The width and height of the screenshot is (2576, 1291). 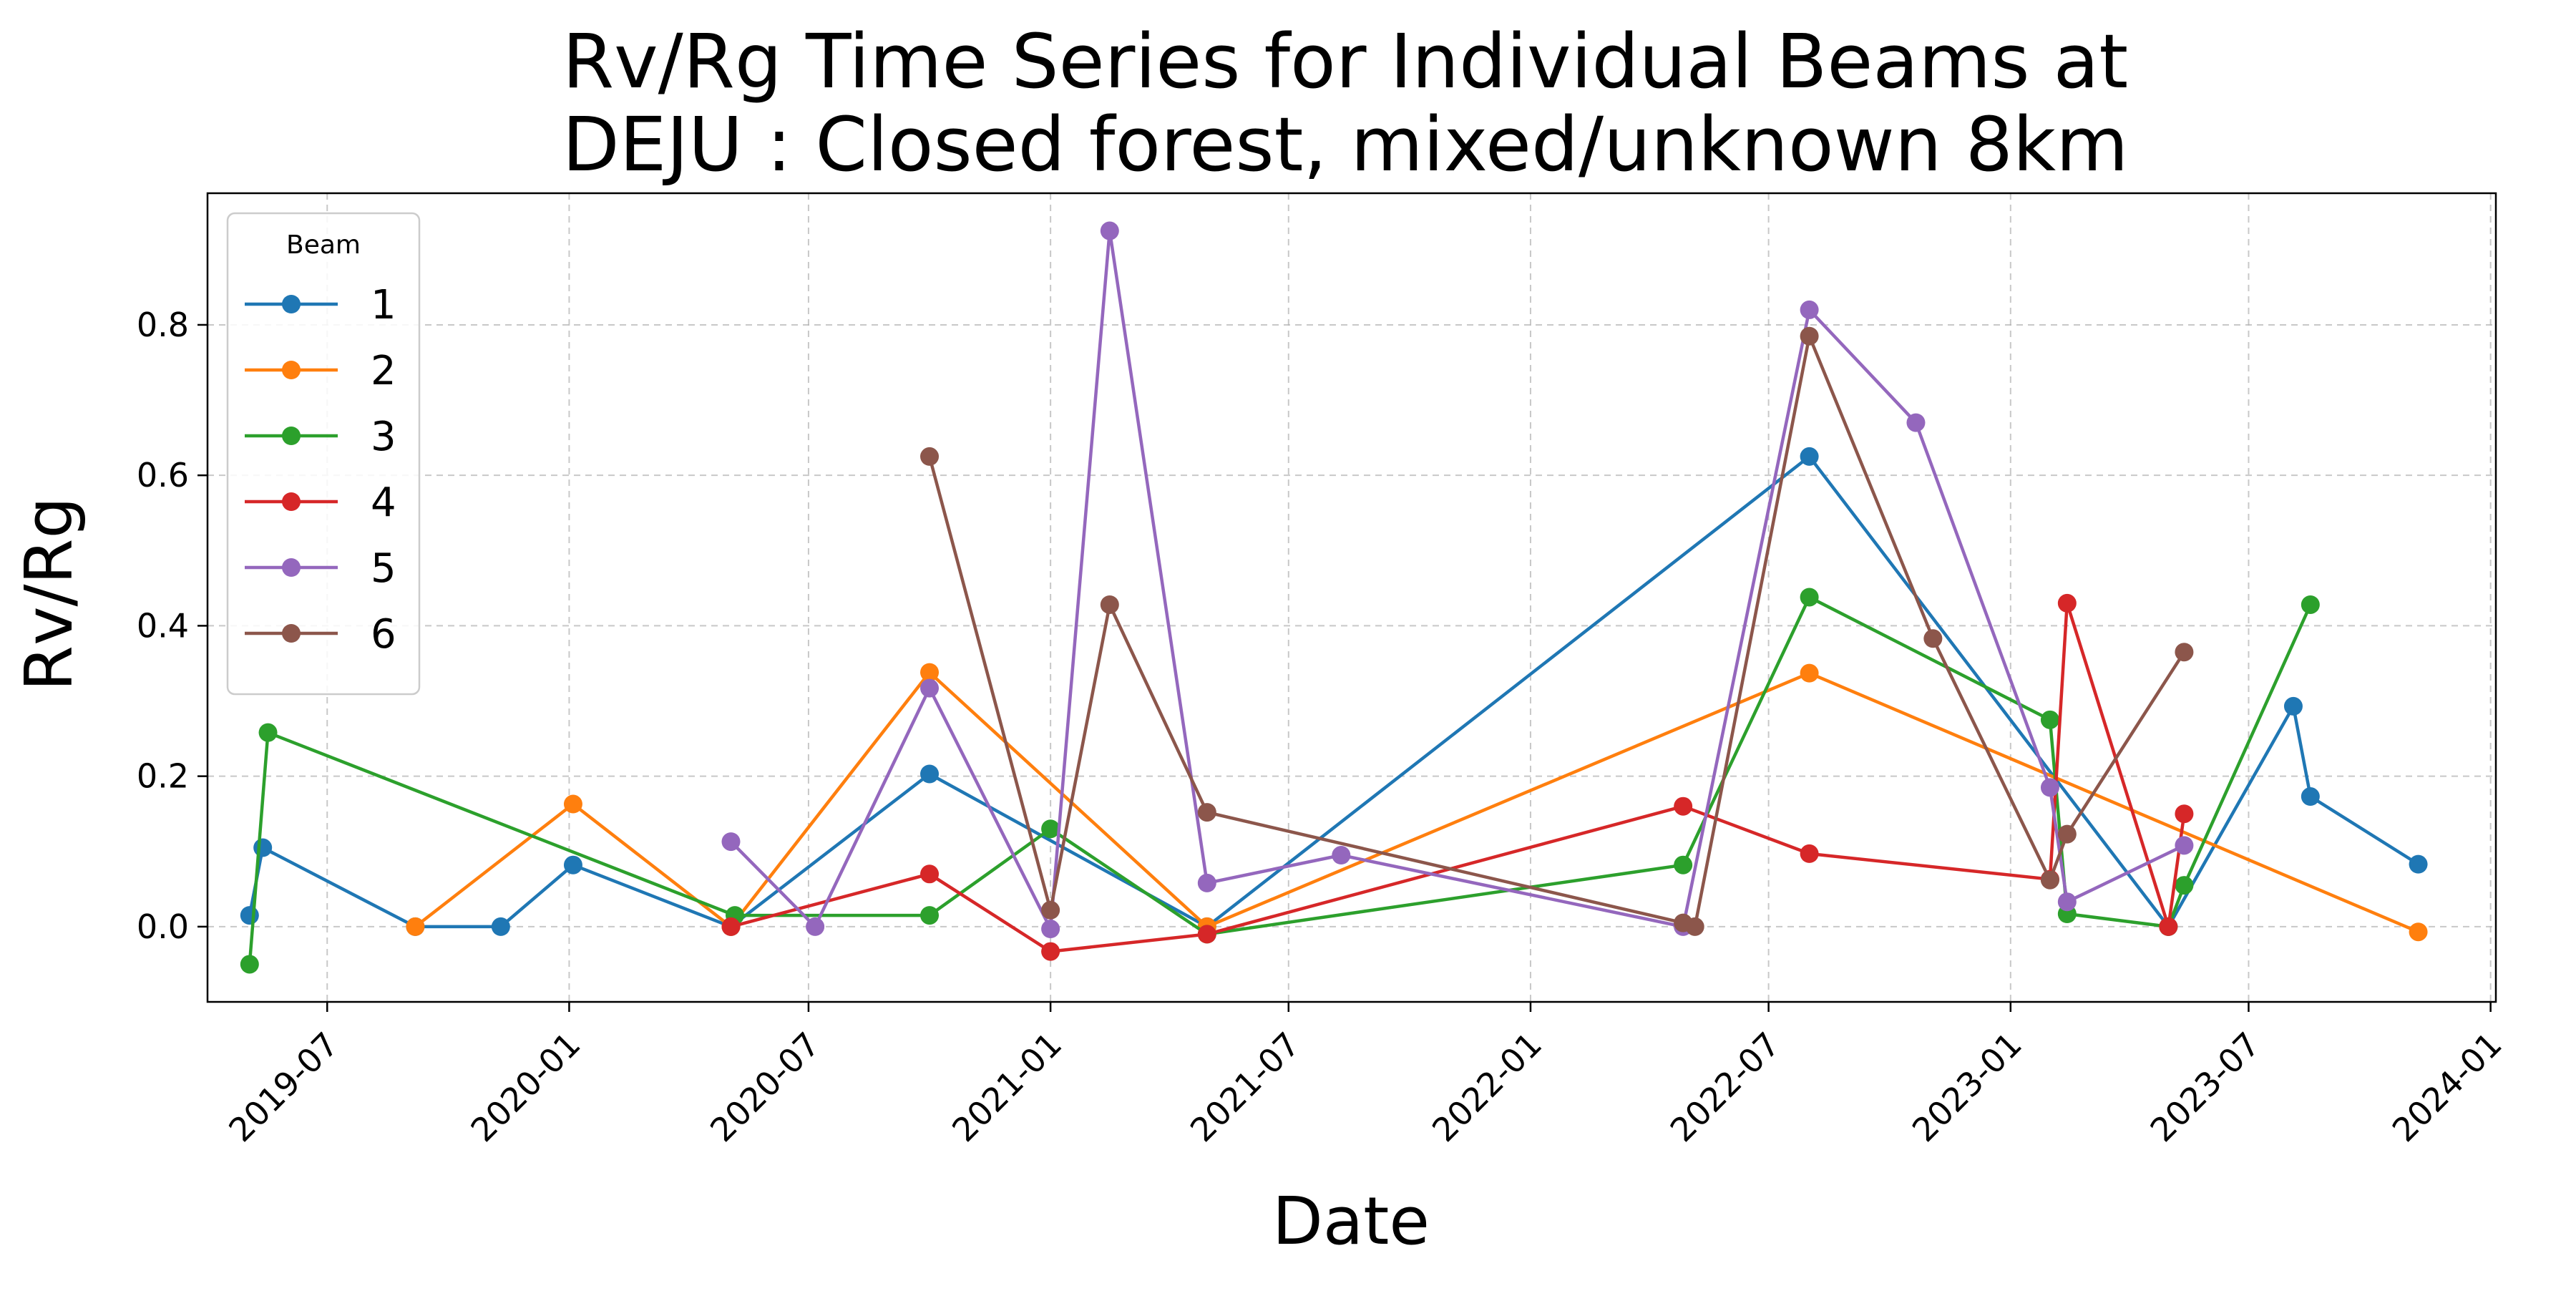 What do you see at coordinates (1351, 1221) in the screenshot?
I see `x-axis-label: Date` at bounding box center [1351, 1221].